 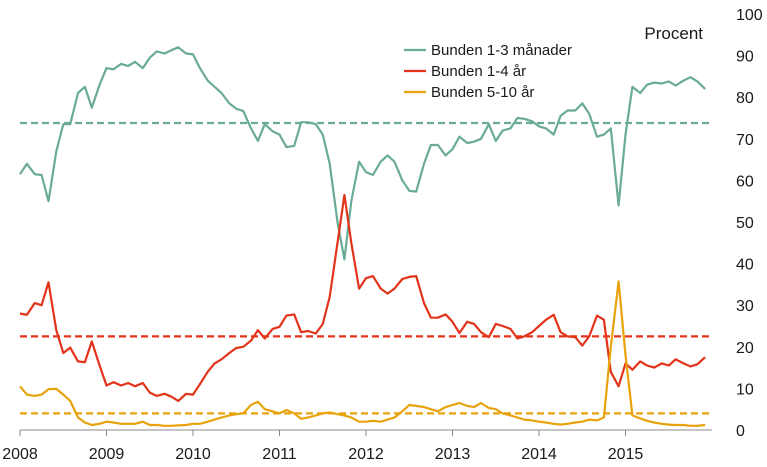 What do you see at coordinates (501, 50) in the screenshot?
I see `legend-label-1: Bunden 1-3 månader` at bounding box center [501, 50].